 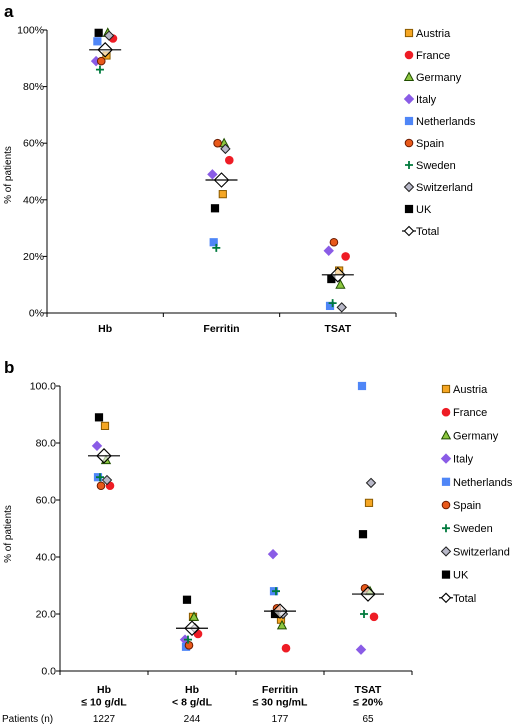 I want to click on panel-b-legend-label-sweden: Sweden, so click(x=473, y=529).